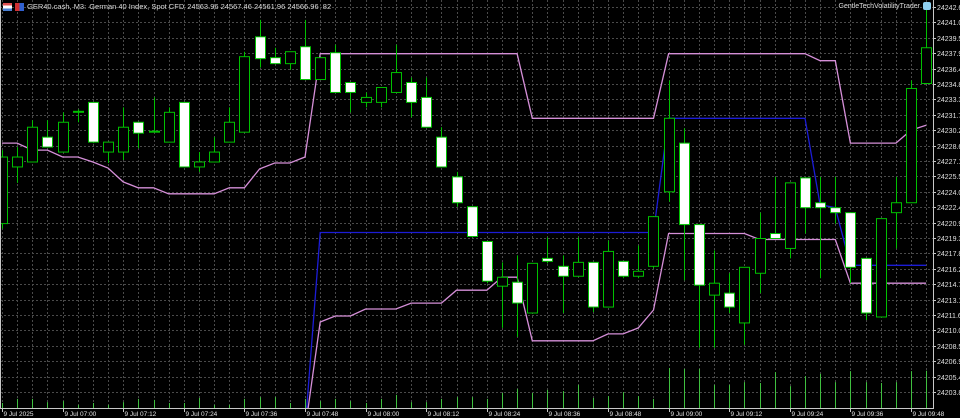 The height and width of the screenshot is (418, 960). I want to click on price-tick-label: 24217.80, so click(948, 254).